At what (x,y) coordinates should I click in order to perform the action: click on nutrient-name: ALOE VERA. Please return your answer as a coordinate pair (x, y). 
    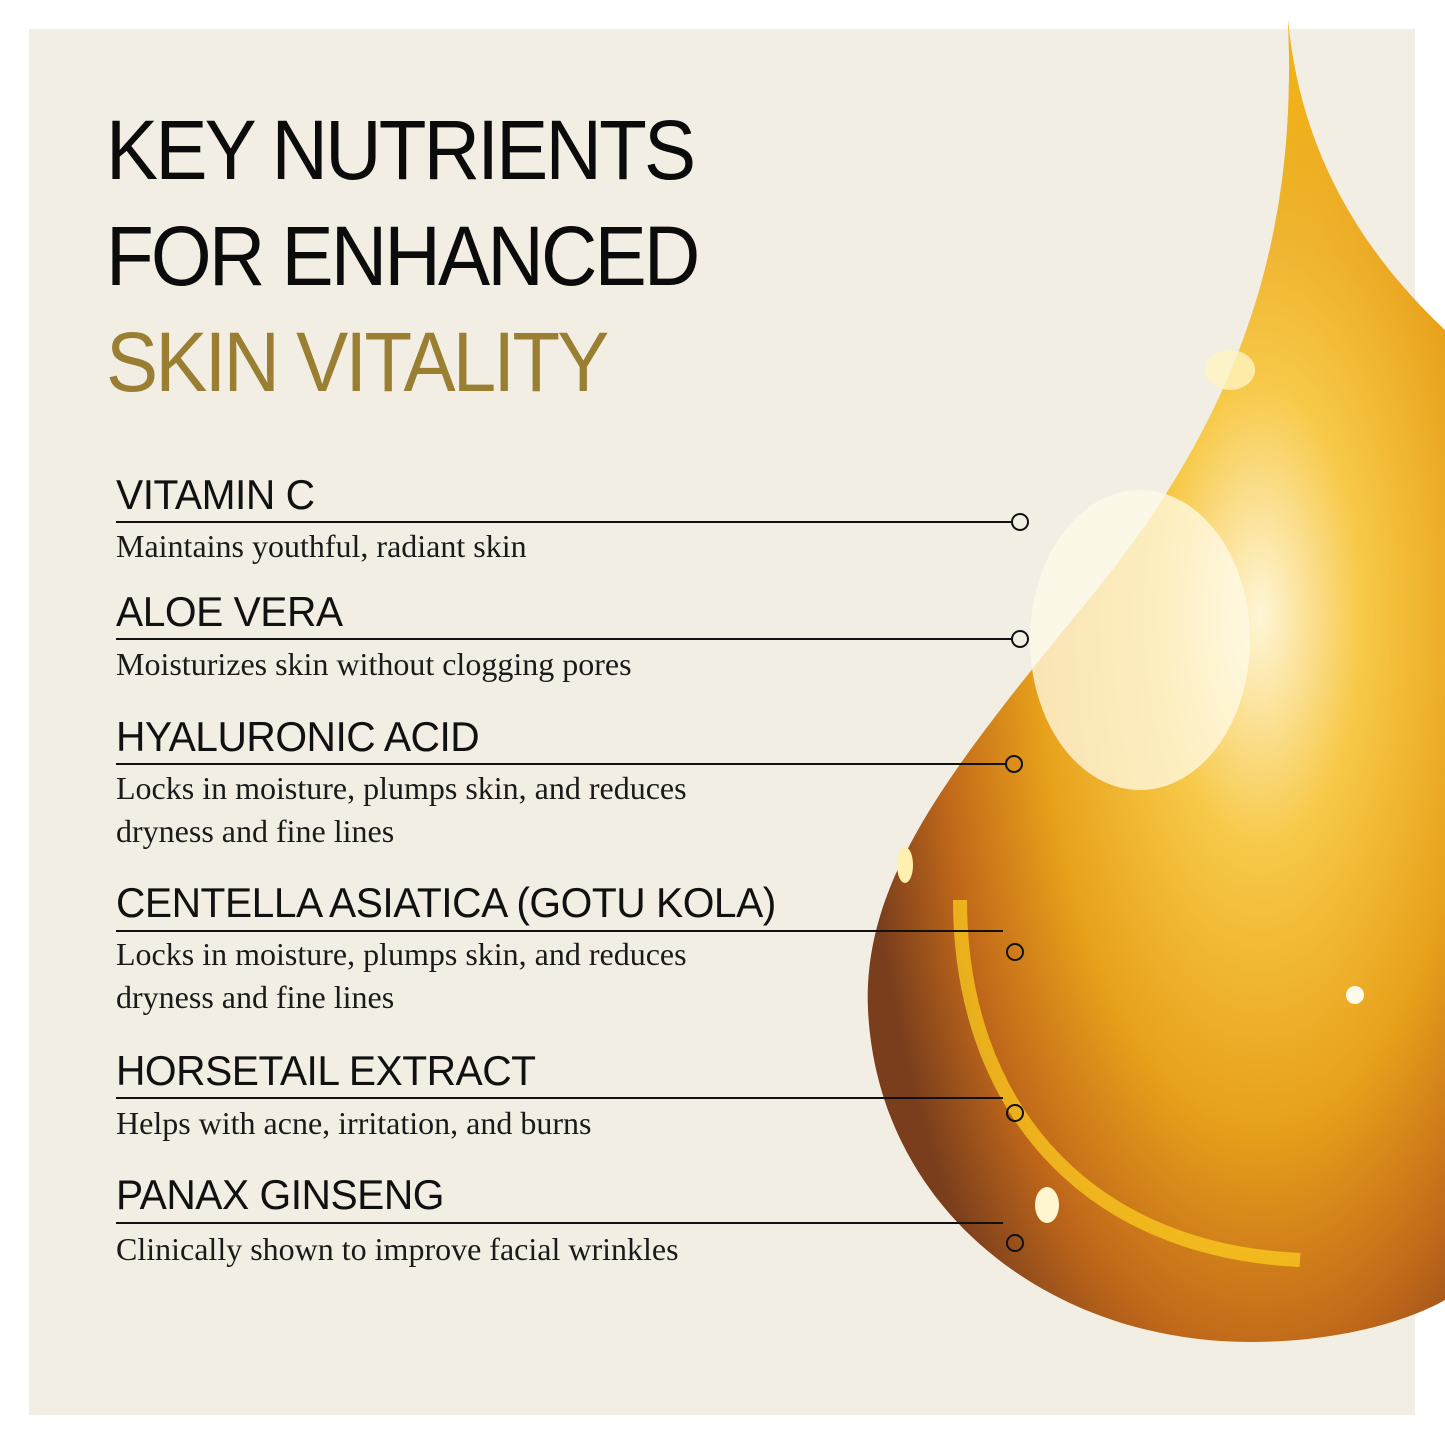
    Looking at the image, I should click on (229, 611).